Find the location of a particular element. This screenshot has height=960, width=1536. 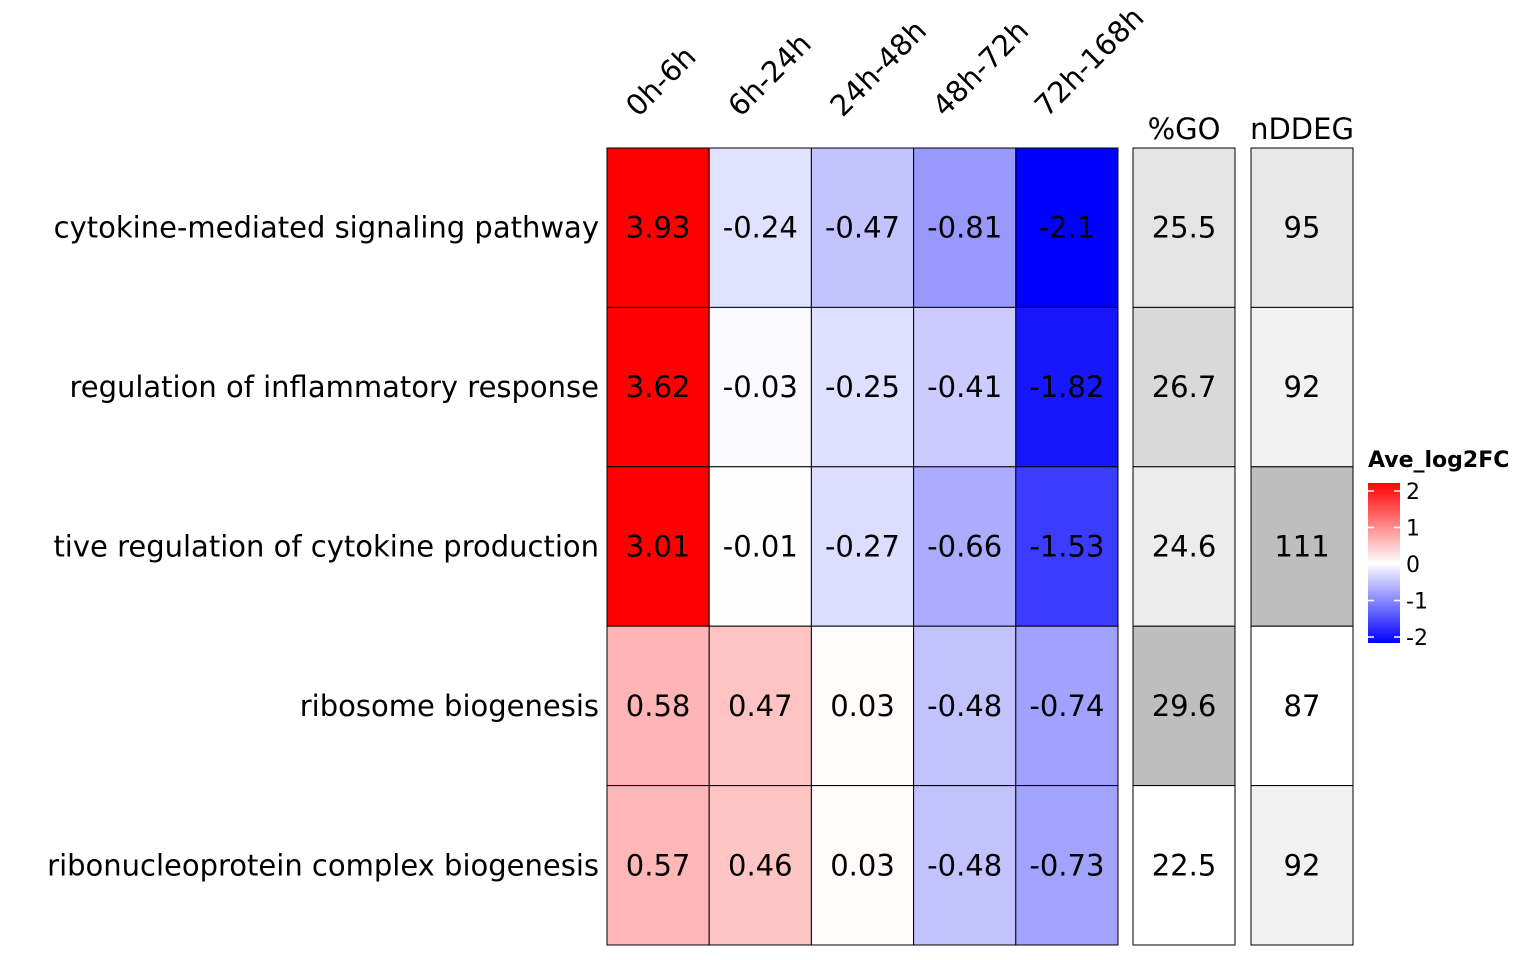

annotation-value-label: 29.6 is located at coordinates (1184, 706).